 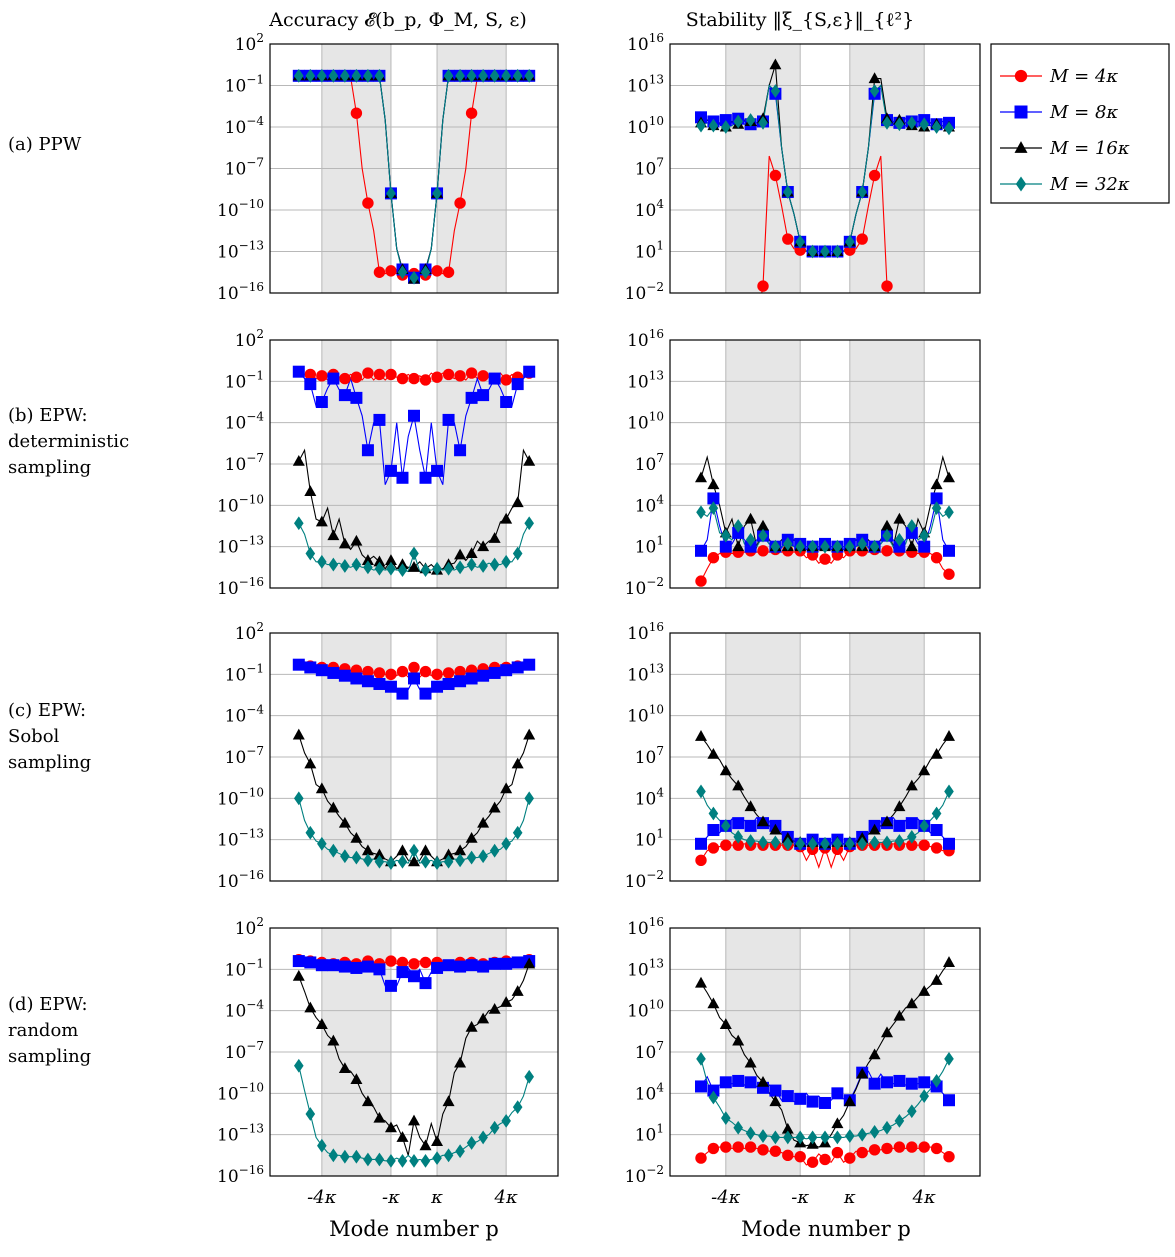 What do you see at coordinates (240, 546) in the screenshot?
I see `y-tick-label: 10⁻¹³` at bounding box center [240, 546].